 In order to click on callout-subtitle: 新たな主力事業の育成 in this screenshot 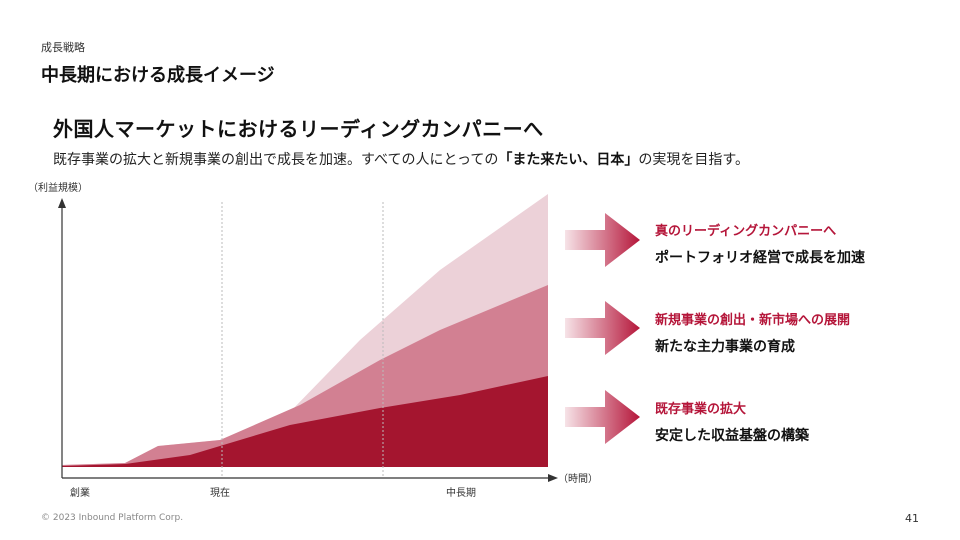, I will do `click(725, 347)`.